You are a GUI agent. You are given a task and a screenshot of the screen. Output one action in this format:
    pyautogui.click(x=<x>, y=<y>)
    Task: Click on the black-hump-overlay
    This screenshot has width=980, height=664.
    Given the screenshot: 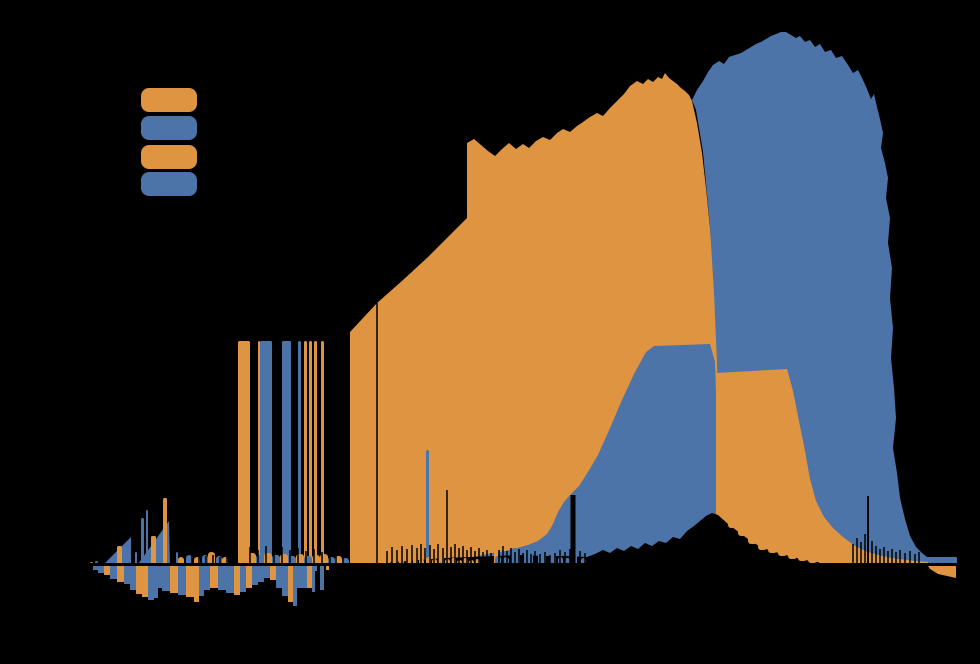 What is the action you would take?
    pyautogui.click(x=603, y=539)
    